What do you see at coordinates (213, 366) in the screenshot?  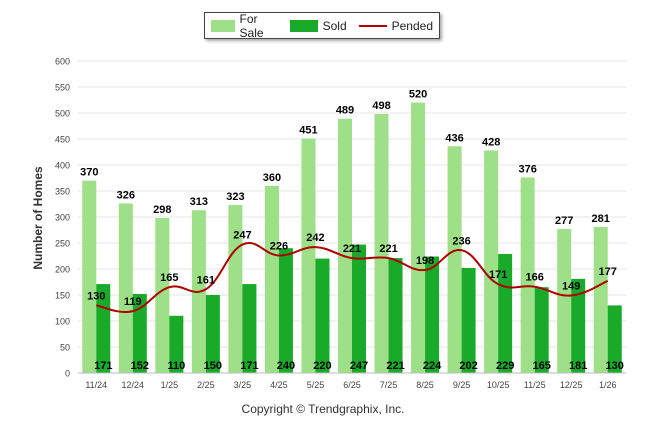 I see `data-label-sold: 150` at bounding box center [213, 366].